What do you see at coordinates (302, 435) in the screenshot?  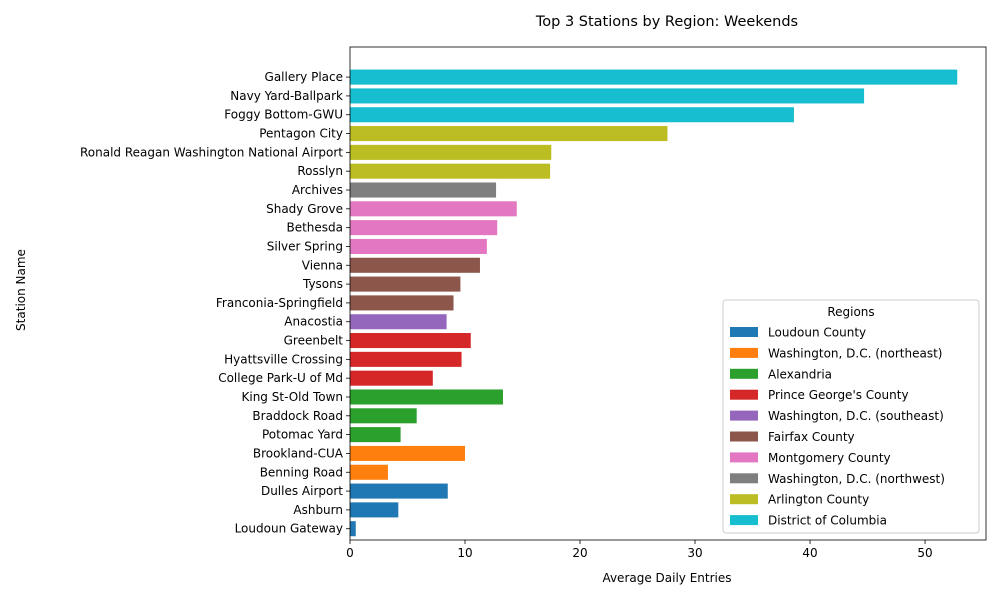 I see `y-tick-label: Potomac Yard` at bounding box center [302, 435].